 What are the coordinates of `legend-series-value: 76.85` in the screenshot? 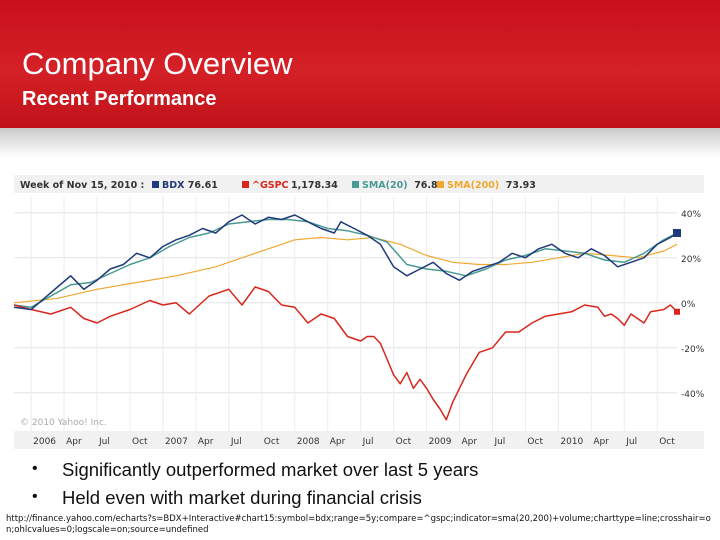 It's located at (429, 185).